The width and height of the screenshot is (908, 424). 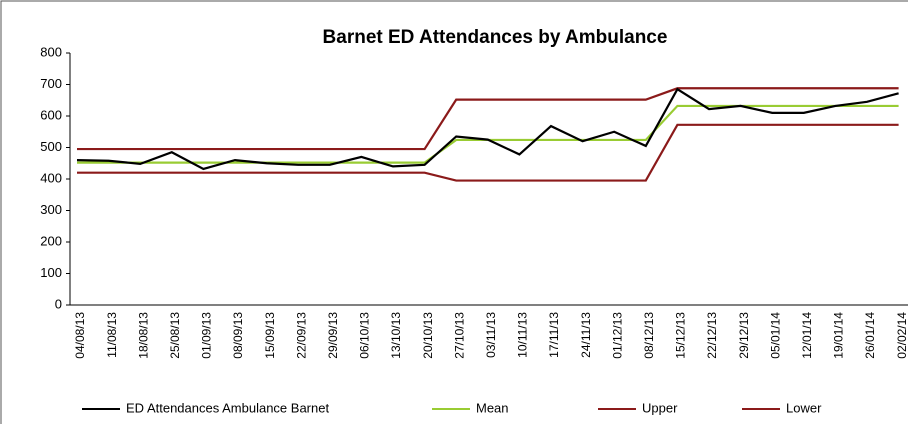 I want to click on y-tick-label: 600, so click(x=51, y=114).